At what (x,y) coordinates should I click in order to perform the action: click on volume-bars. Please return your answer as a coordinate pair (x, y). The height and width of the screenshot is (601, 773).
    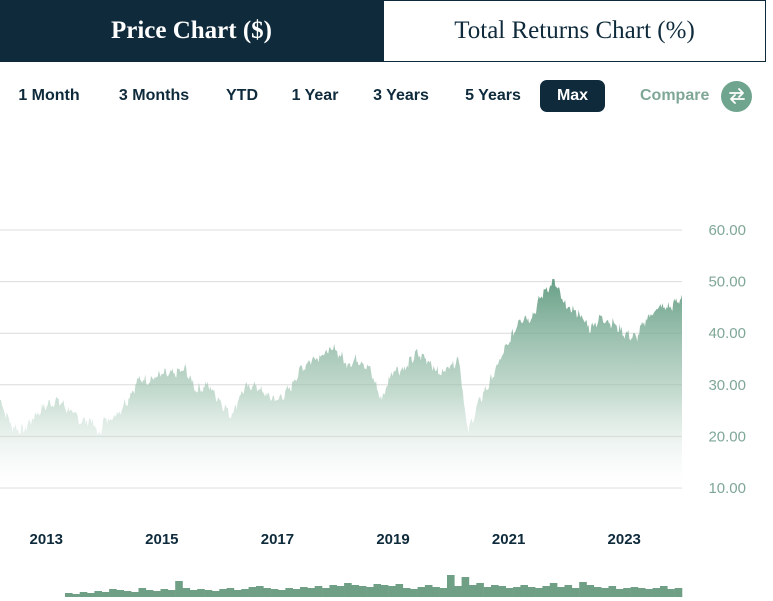
    Looking at the image, I should click on (374, 586).